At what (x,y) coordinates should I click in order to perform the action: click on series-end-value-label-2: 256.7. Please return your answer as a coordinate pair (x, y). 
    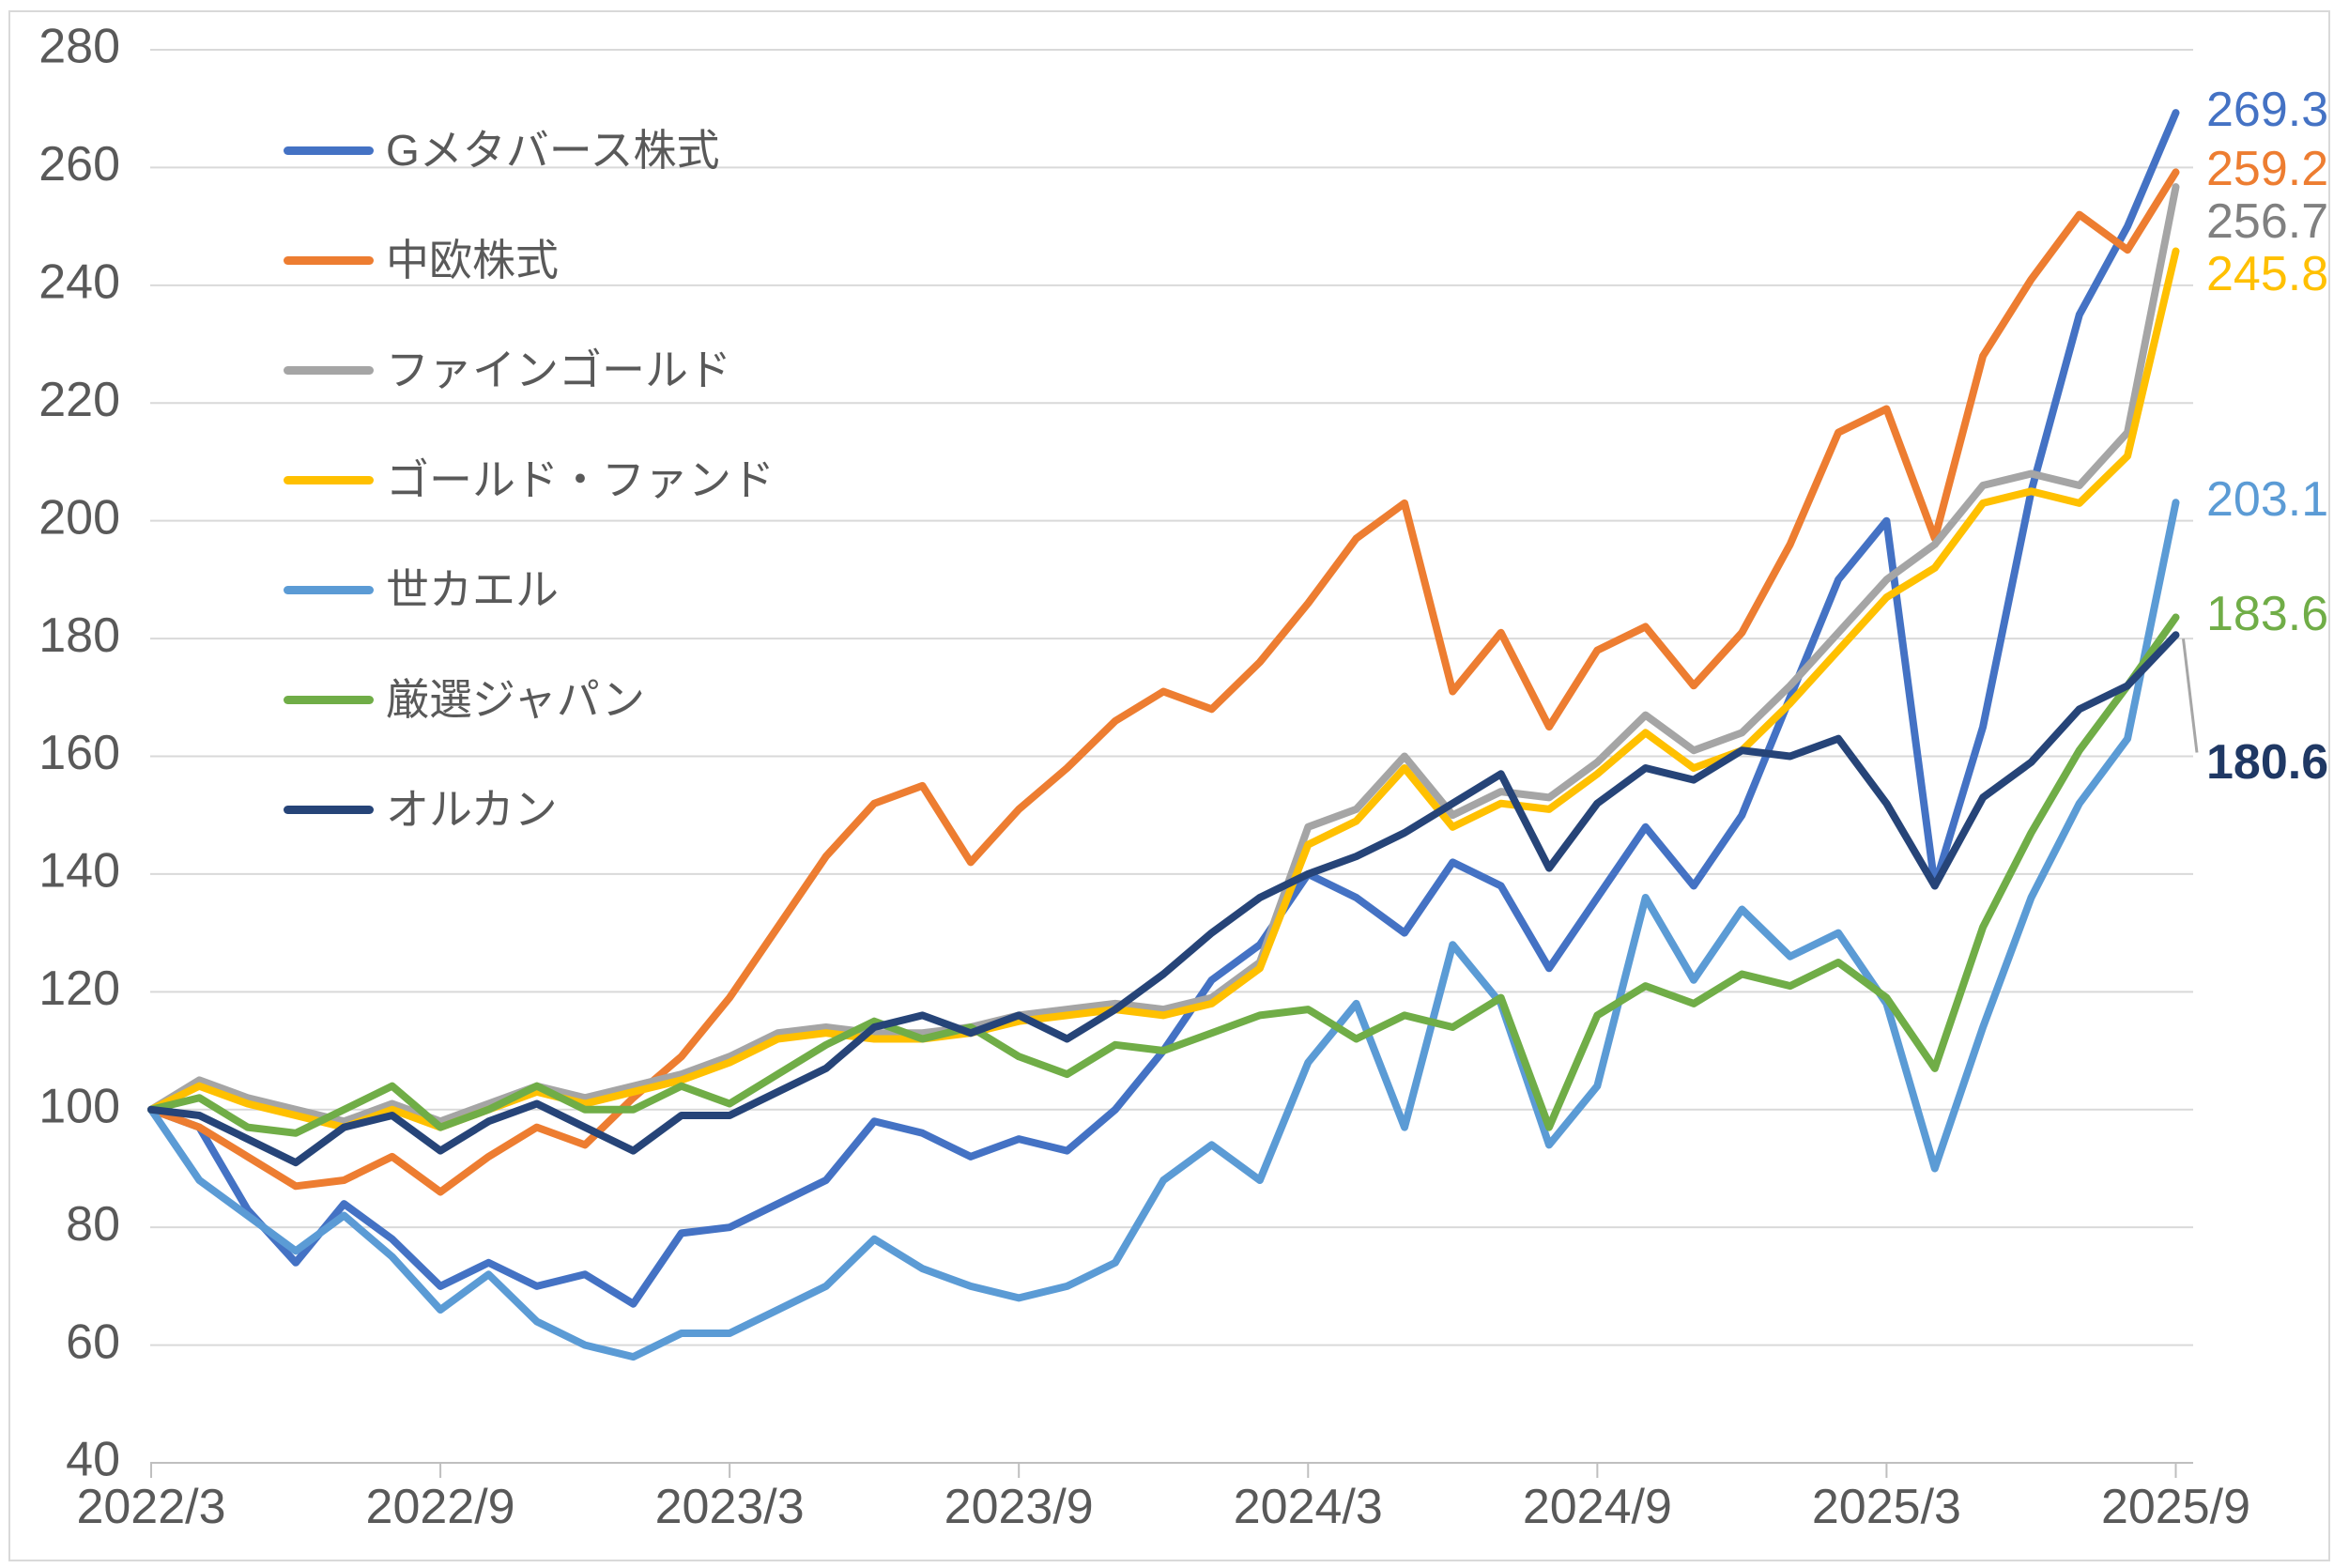
    Looking at the image, I should click on (2267, 222).